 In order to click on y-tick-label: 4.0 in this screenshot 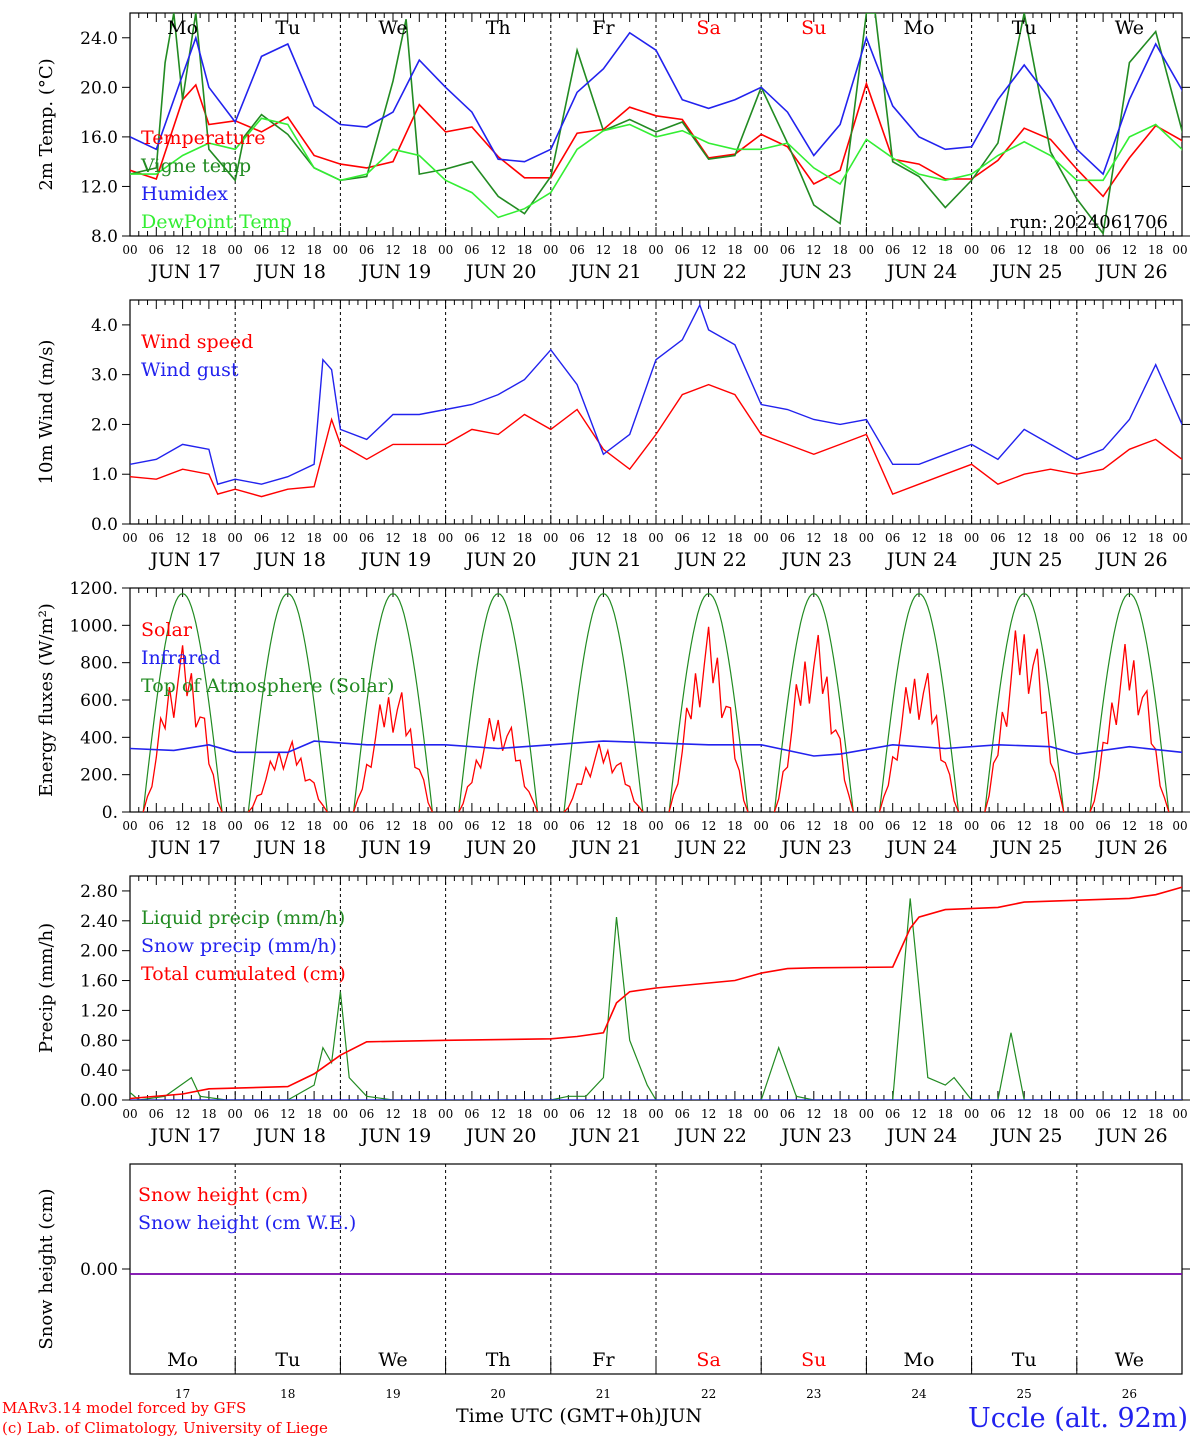, I will do `click(104, 326)`.